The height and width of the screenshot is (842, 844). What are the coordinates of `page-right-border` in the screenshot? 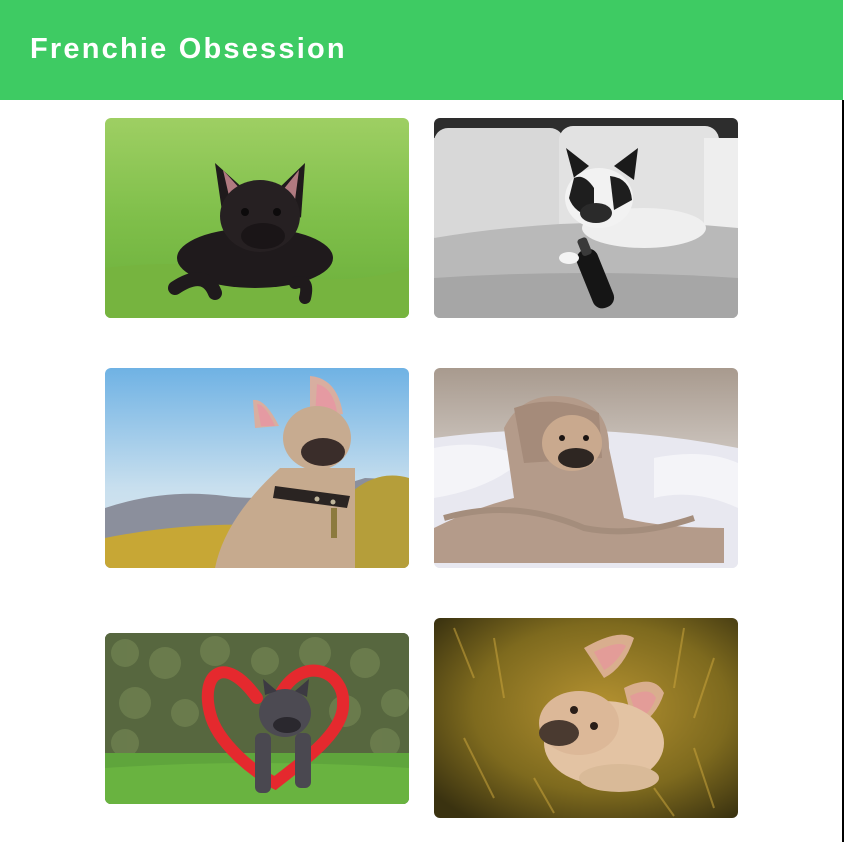 It's located at (843, 471).